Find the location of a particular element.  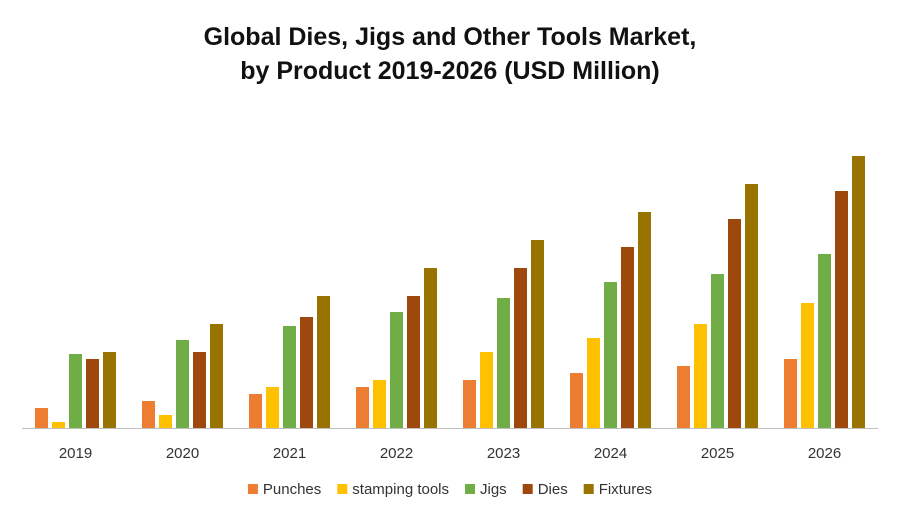

x-tick-label: 2023 is located at coordinates (503, 453).